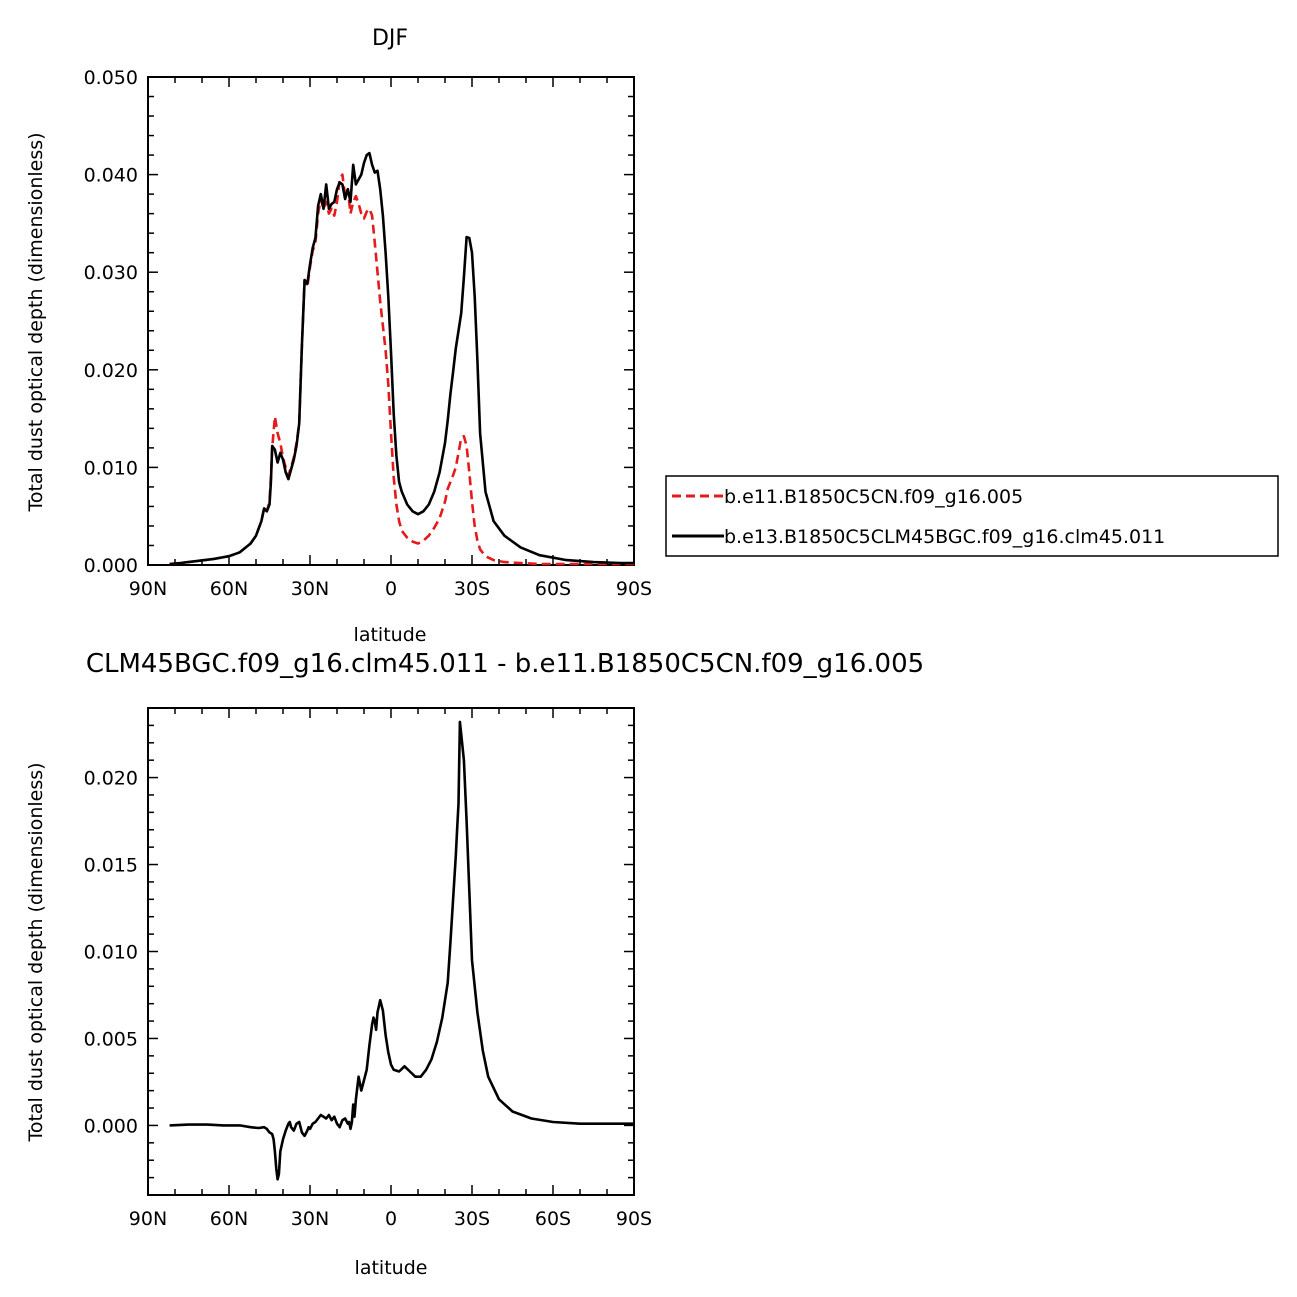  I want to click on top-x-tick-label: 30N, so click(310, 589).